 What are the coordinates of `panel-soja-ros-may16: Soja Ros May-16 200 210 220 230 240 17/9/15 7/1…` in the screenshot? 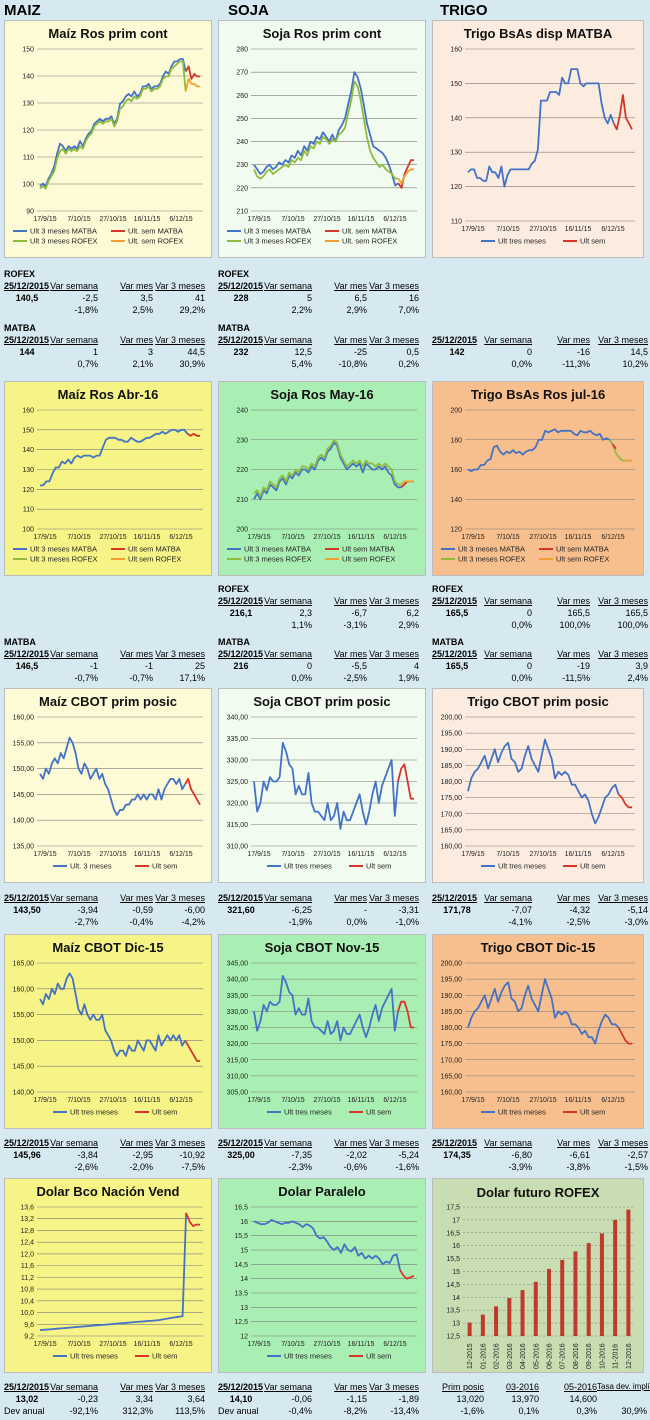 It's located at (322, 478).